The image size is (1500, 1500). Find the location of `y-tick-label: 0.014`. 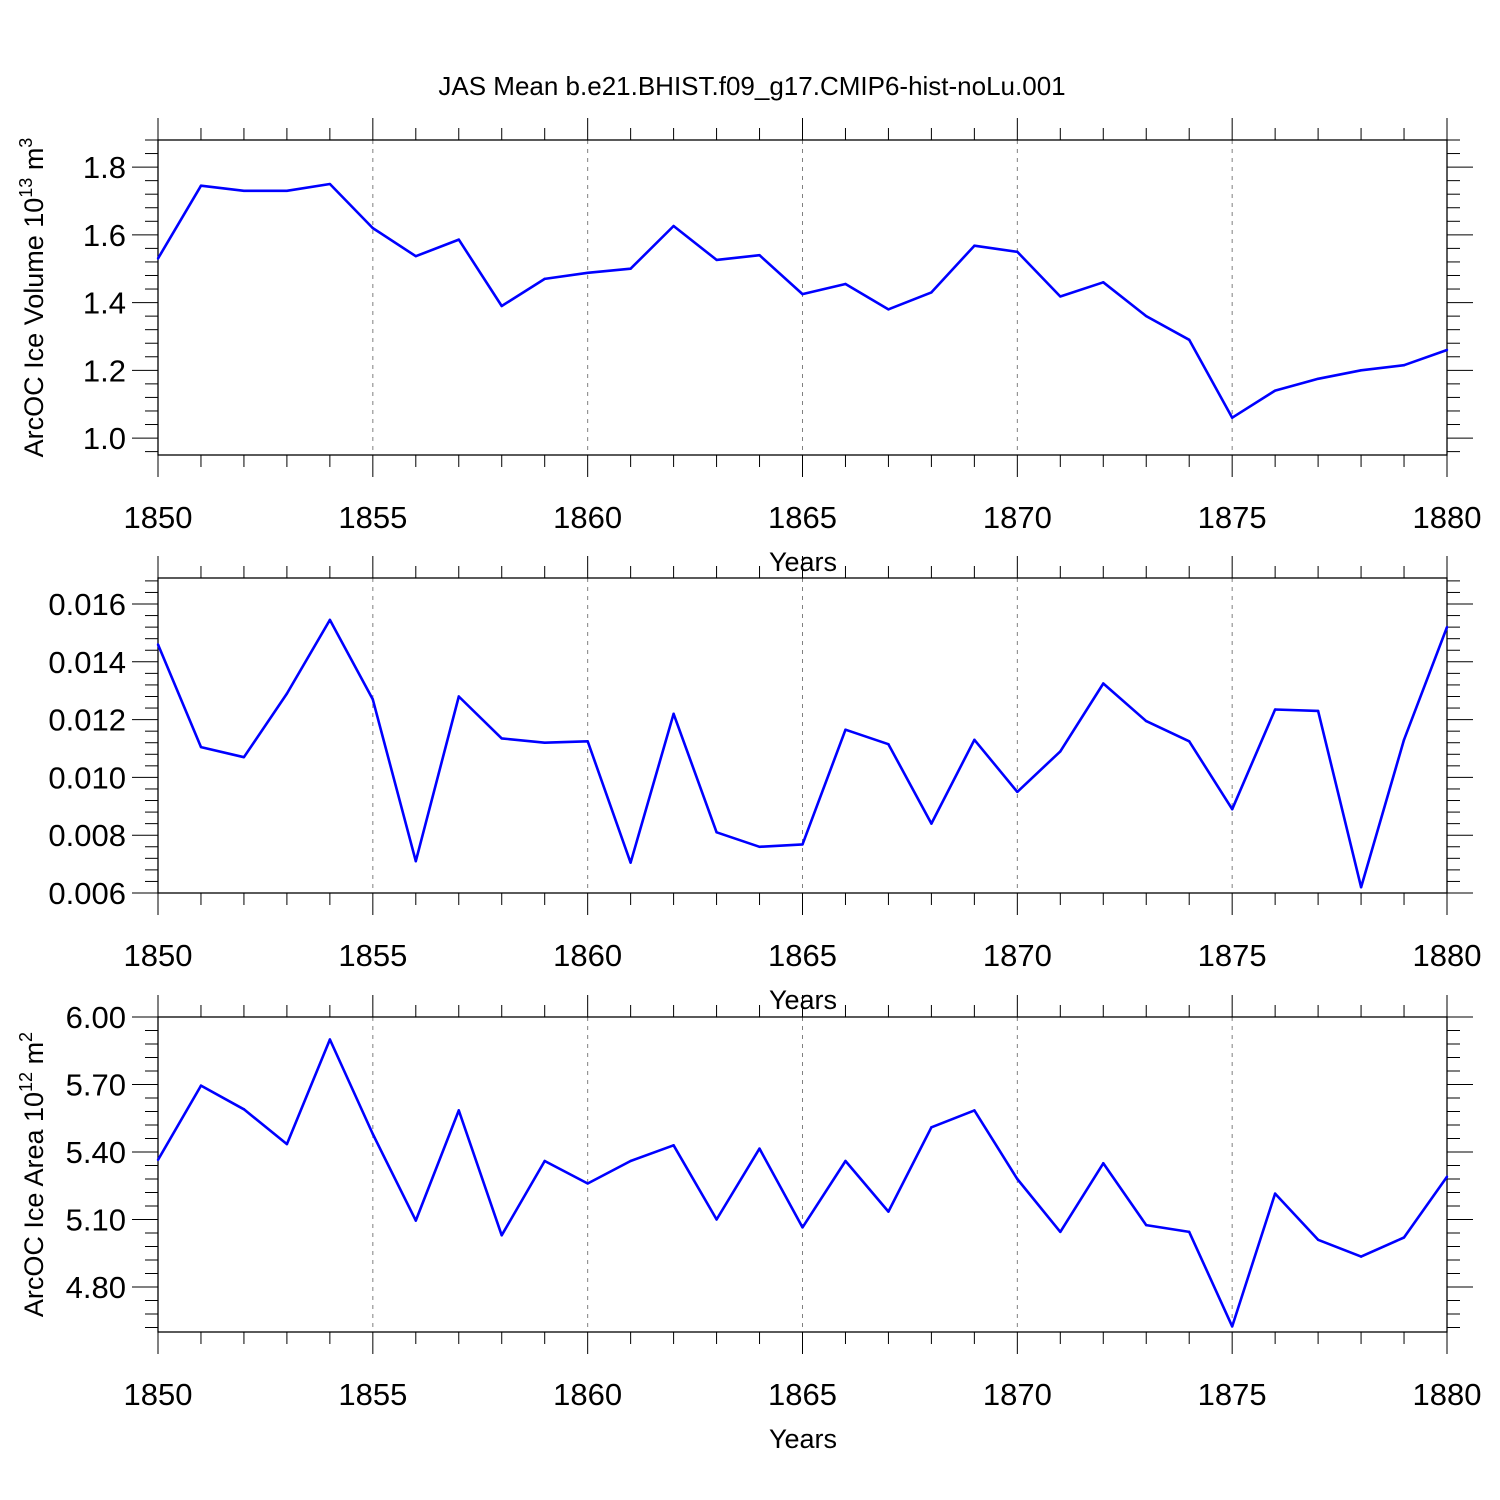

y-tick-label: 0.014 is located at coordinates (87, 662).